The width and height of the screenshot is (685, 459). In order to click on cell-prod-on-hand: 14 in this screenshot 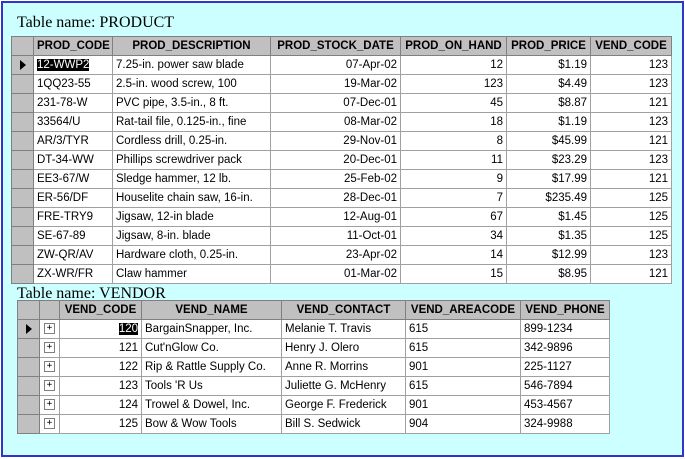, I will do `click(453, 255)`.